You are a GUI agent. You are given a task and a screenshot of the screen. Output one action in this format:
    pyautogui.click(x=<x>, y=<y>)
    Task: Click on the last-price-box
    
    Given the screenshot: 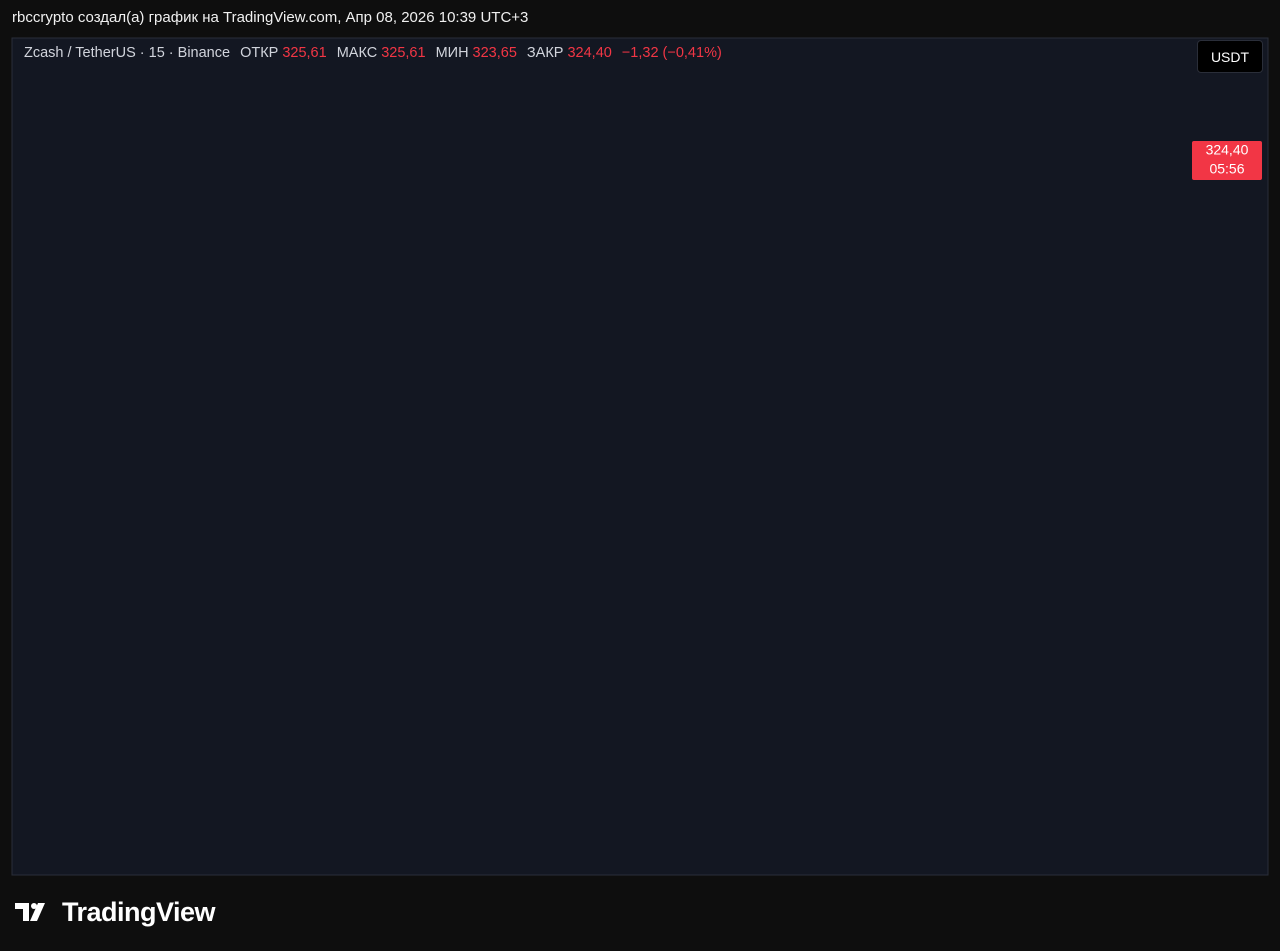 What is the action you would take?
    pyautogui.click(x=1227, y=160)
    